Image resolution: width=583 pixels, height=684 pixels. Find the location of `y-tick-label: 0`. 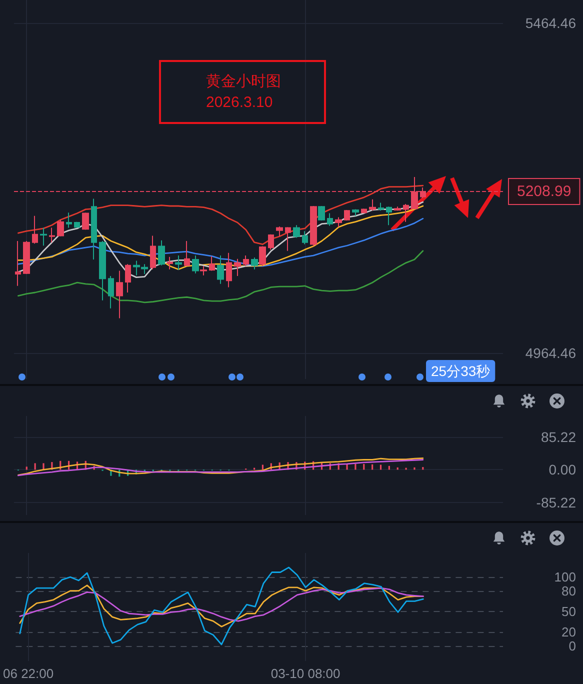

y-tick-label: 0 is located at coordinates (572, 646).